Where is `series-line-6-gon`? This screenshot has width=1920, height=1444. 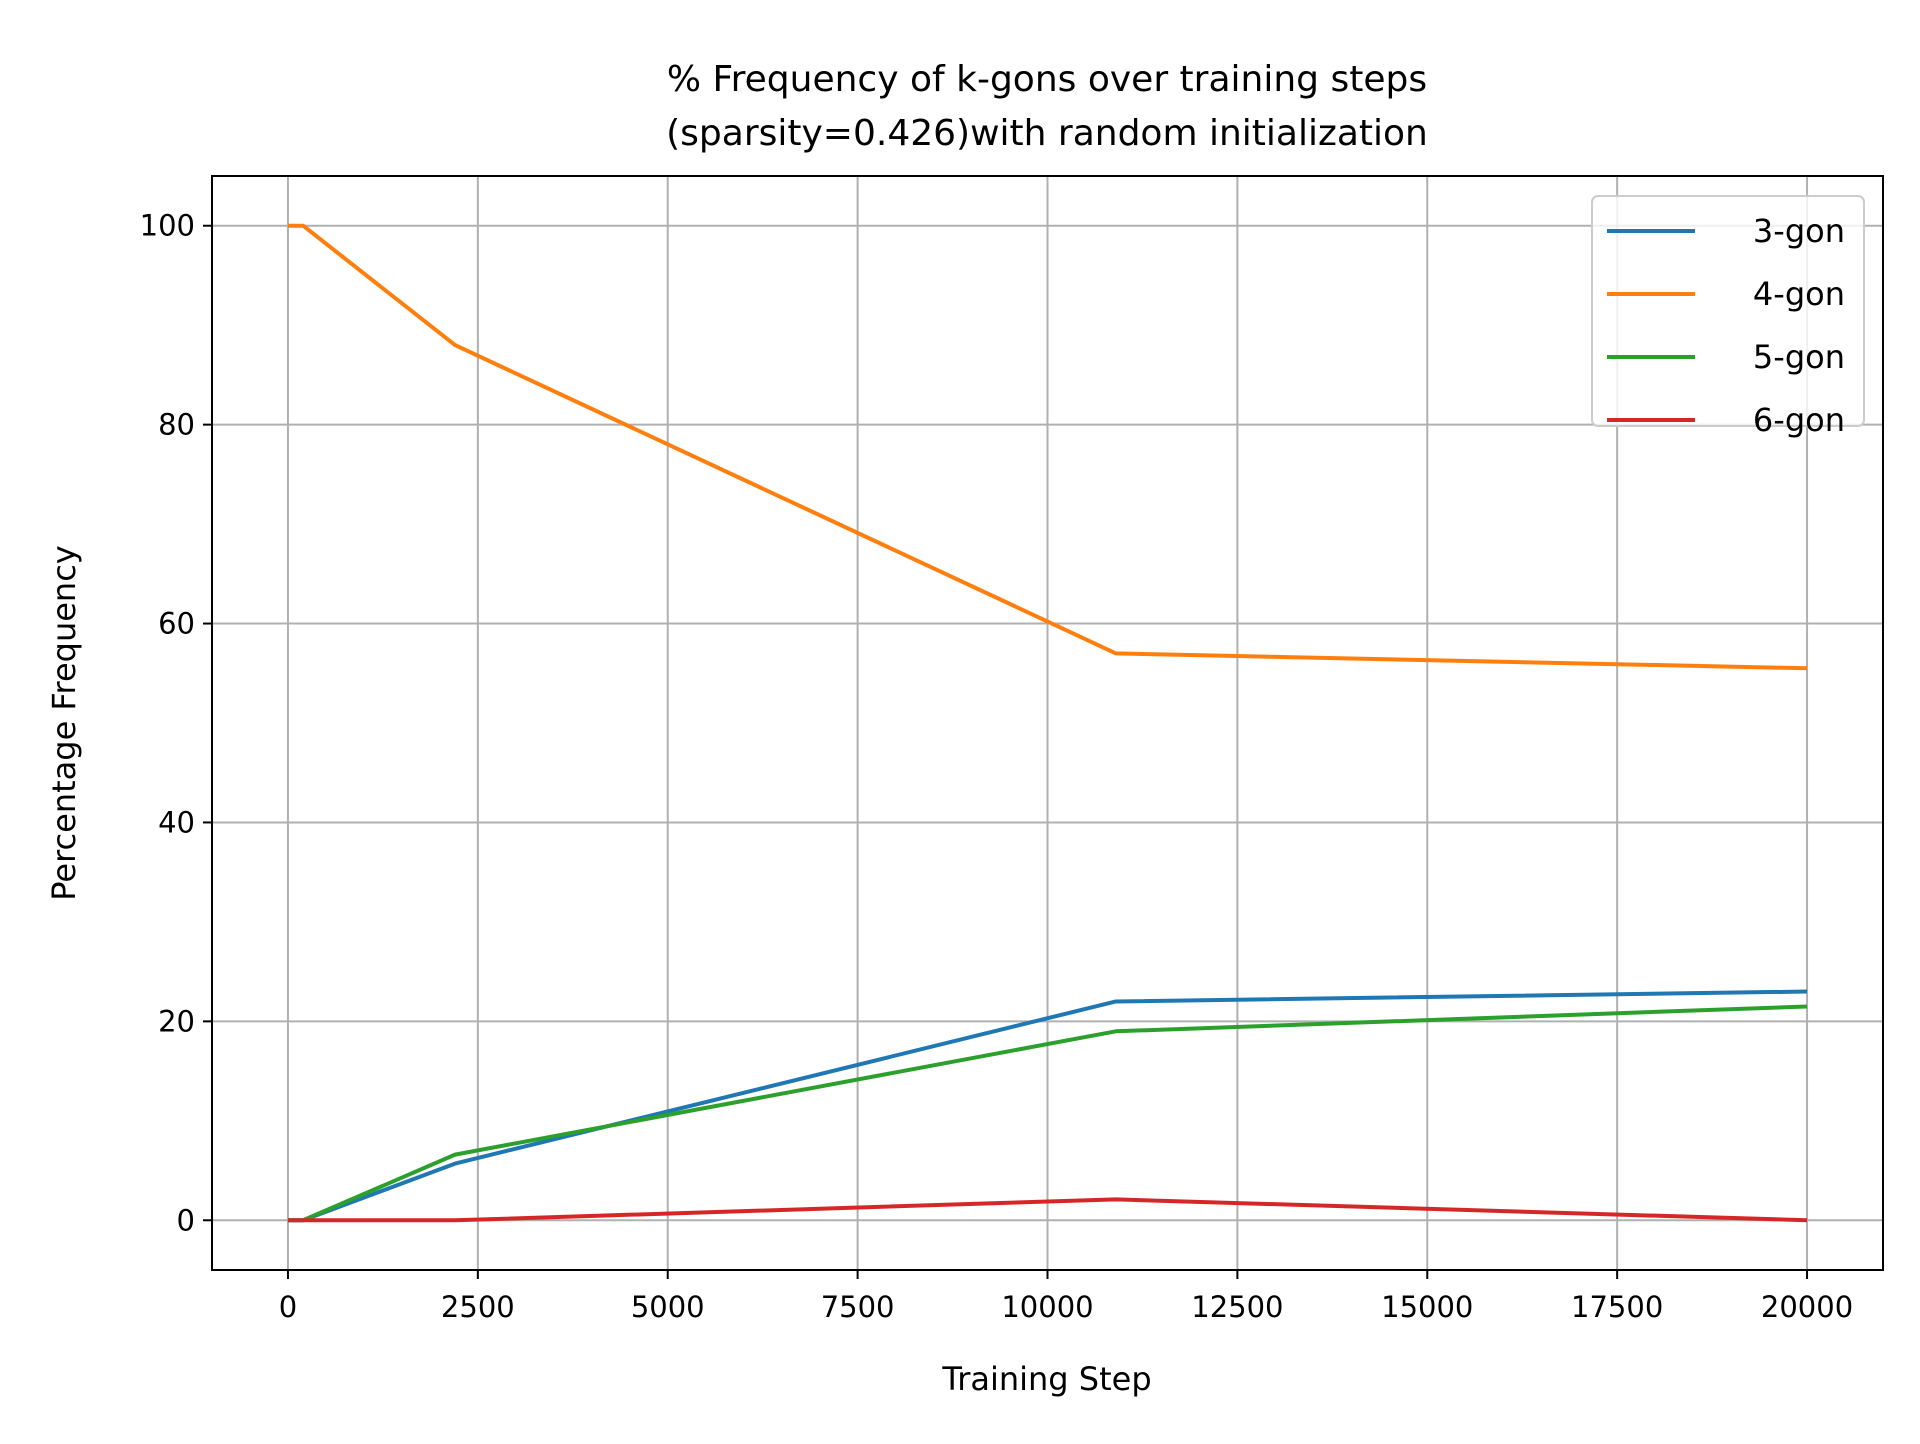 series-line-6-gon is located at coordinates (1047, 1210).